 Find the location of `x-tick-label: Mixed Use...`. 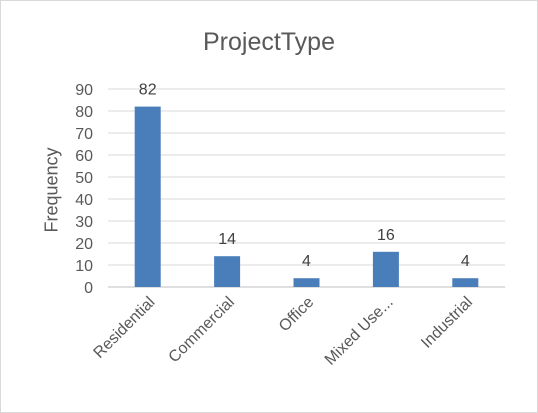

x-tick-label: Mixed Use... is located at coordinates (359, 331).